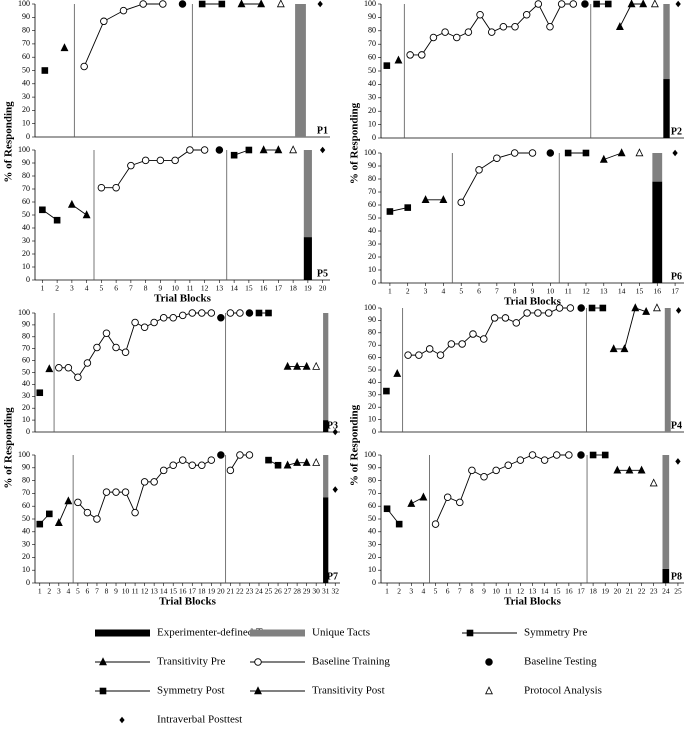 This screenshot has width=691, height=748. I want to click on x-tick-label: 20, so click(323, 288).